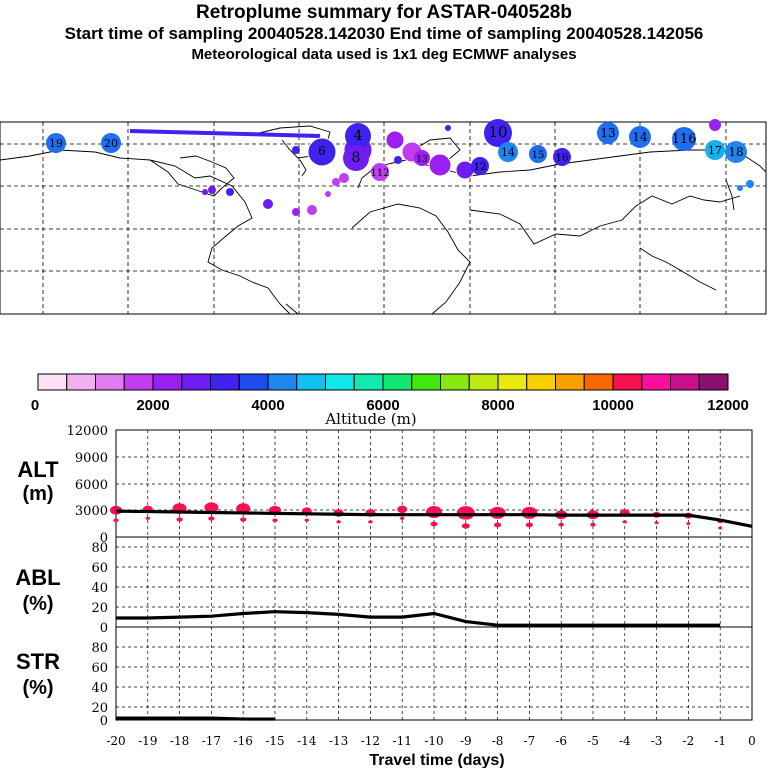 The image size is (768, 768). I want to click on x-tick-label: -4, so click(625, 741).